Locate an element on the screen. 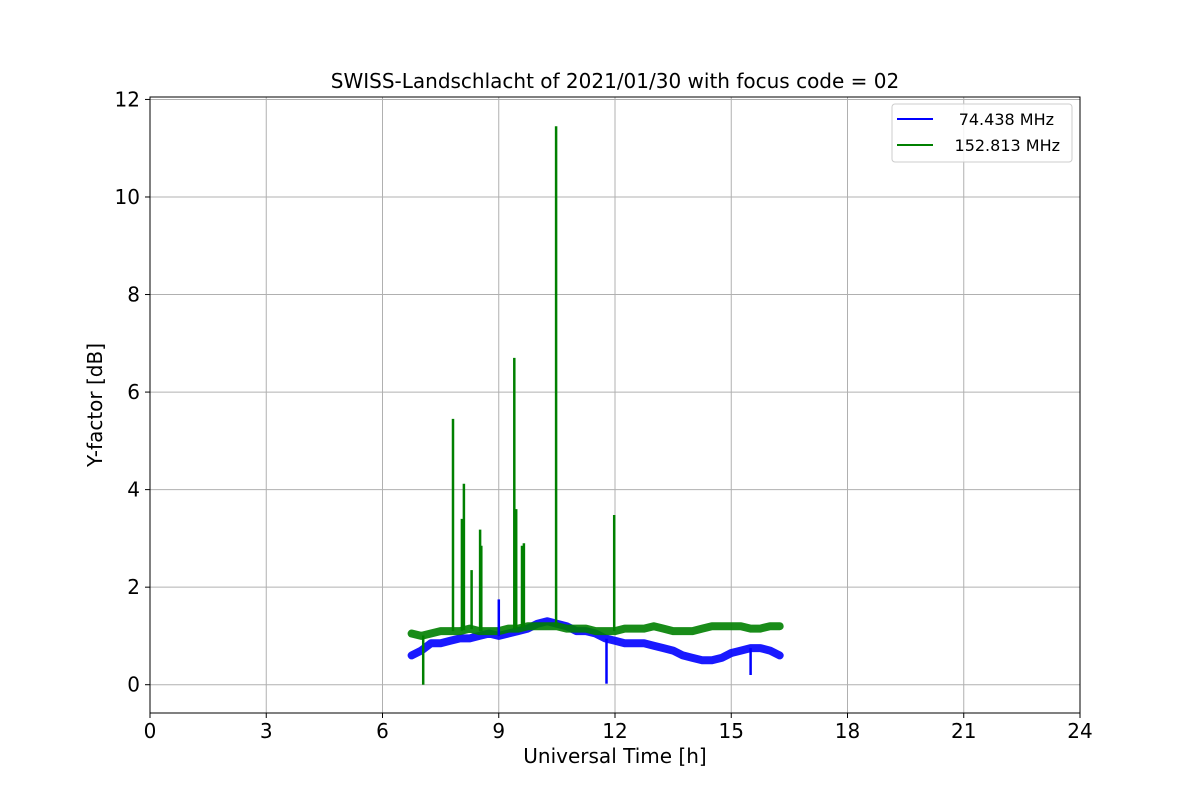 This screenshot has height=800, width=1200. x-tick-label: 12 is located at coordinates (614, 731).